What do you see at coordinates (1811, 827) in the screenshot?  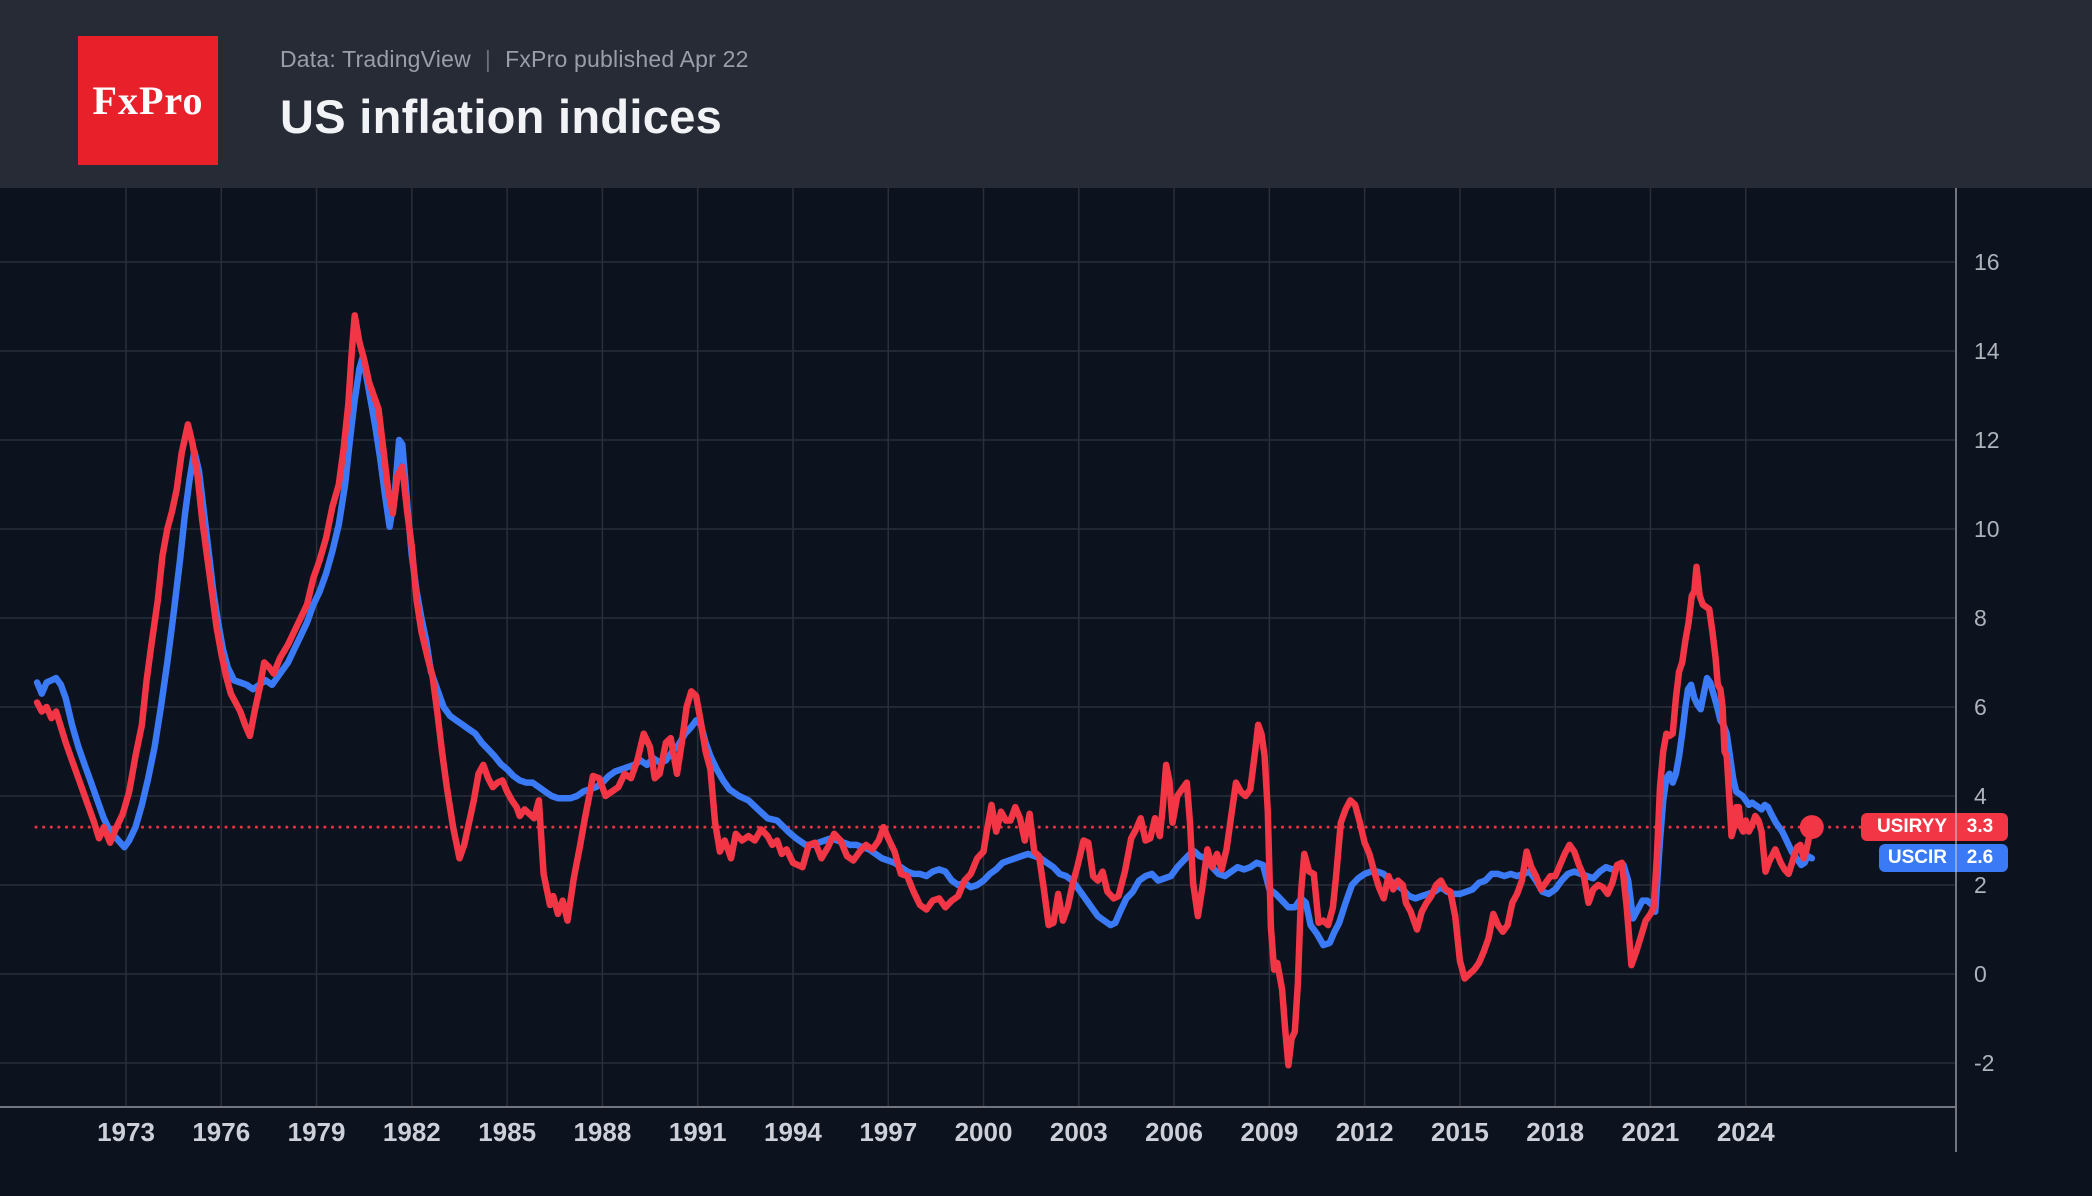 I see `series-end-dot` at bounding box center [1811, 827].